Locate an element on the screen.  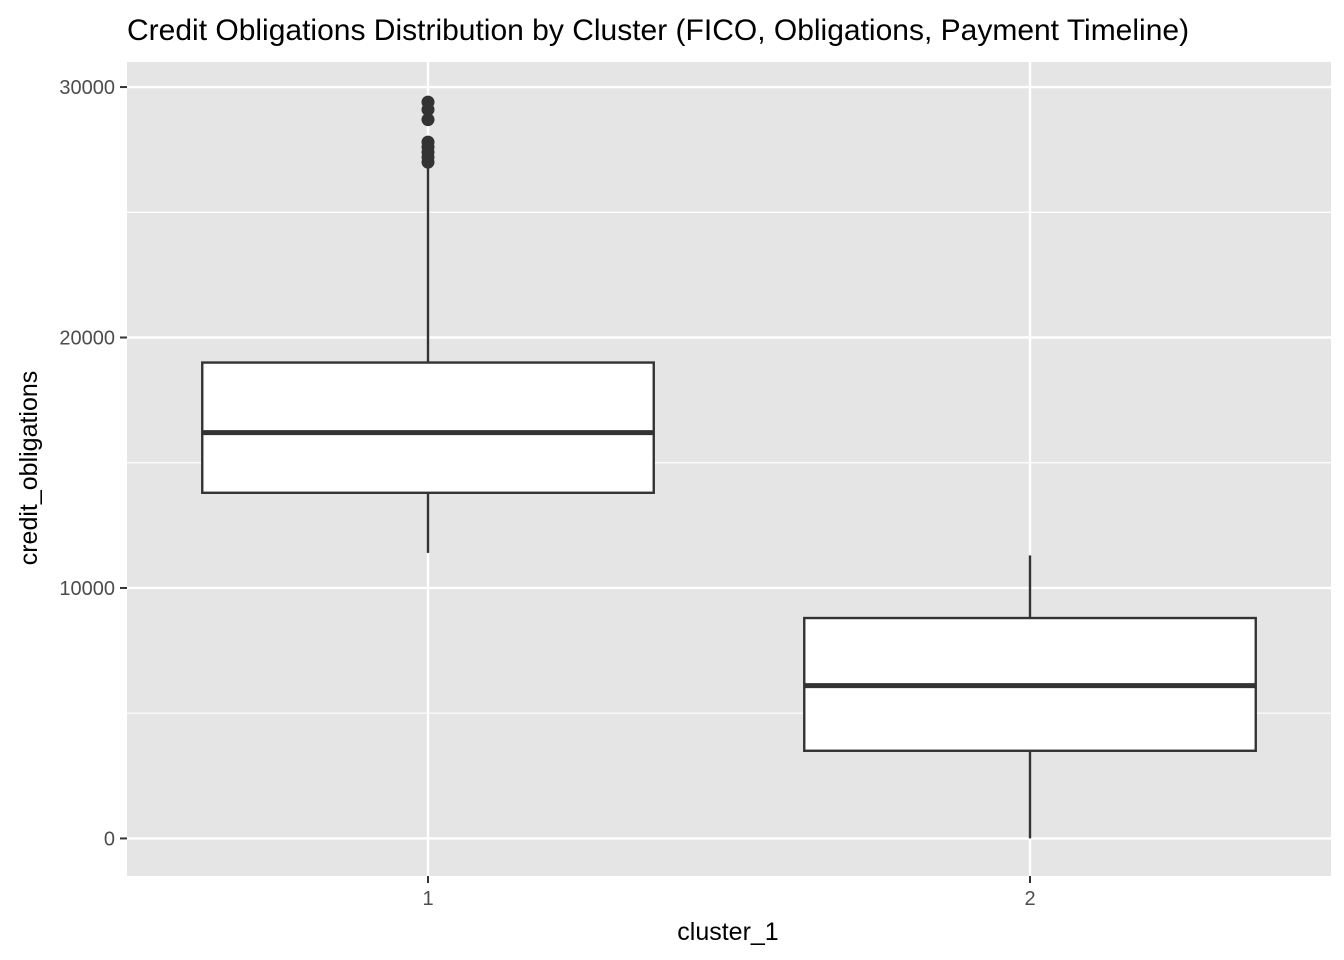
x-tick-label: 2 is located at coordinates (1029, 899).